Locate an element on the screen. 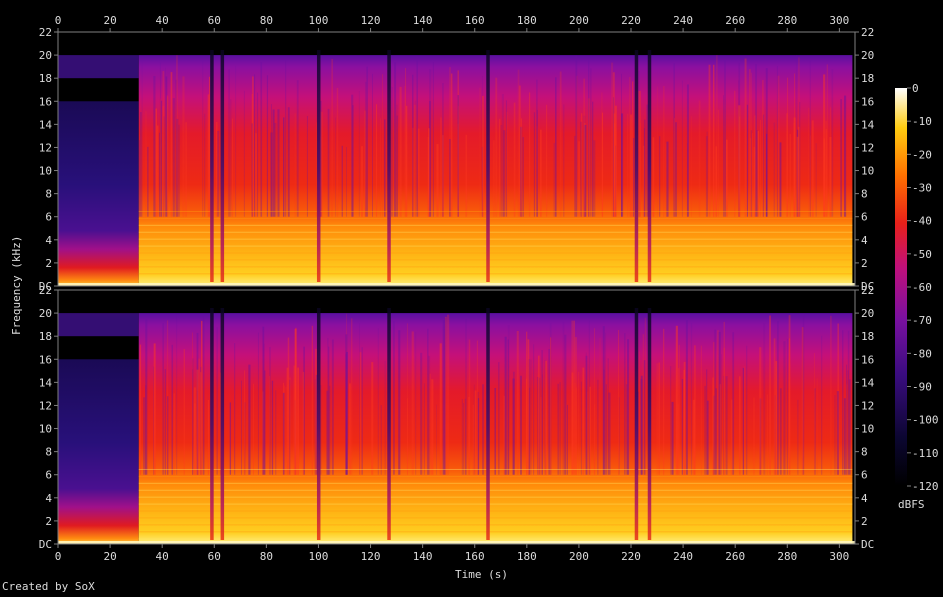  y-axis-label: Frequency (kHz) is located at coordinates (16, 285).